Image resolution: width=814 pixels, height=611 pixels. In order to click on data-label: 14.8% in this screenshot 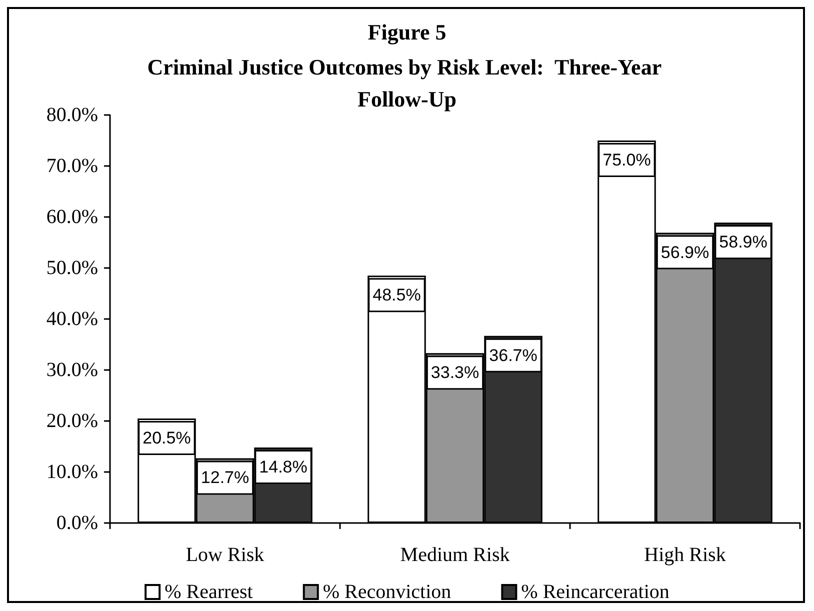, I will do `click(283, 467)`.